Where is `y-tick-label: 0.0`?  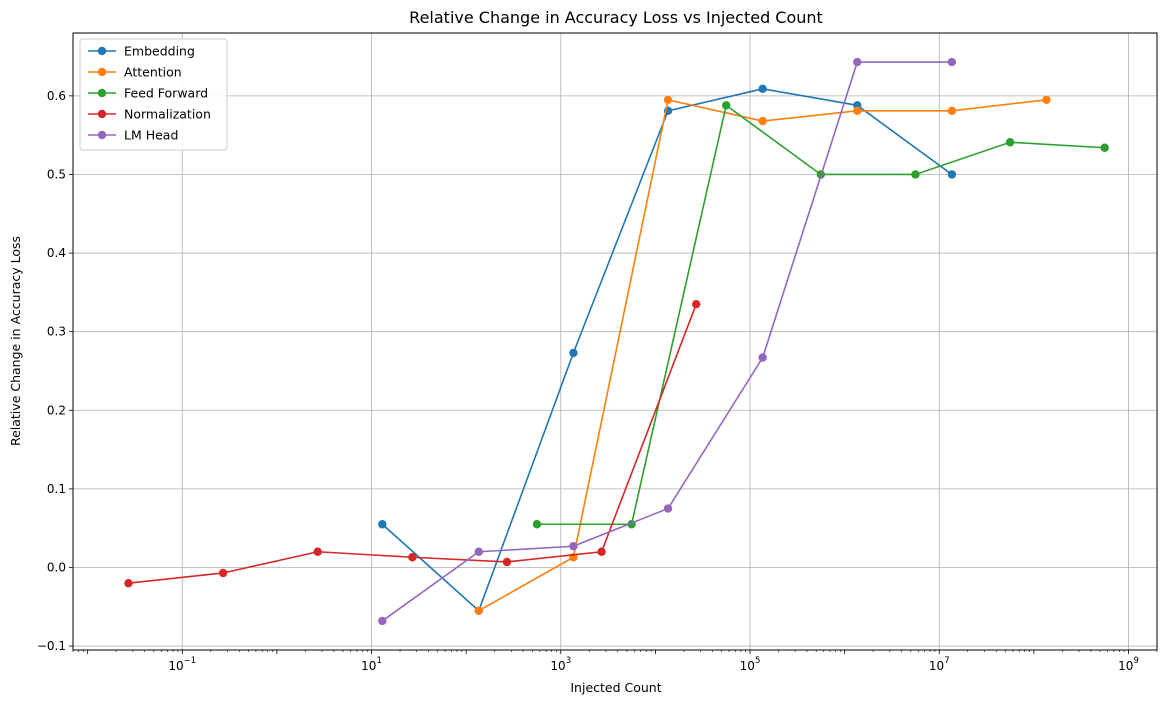 y-tick-label: 0.0 is located at coordinates (56, 567).